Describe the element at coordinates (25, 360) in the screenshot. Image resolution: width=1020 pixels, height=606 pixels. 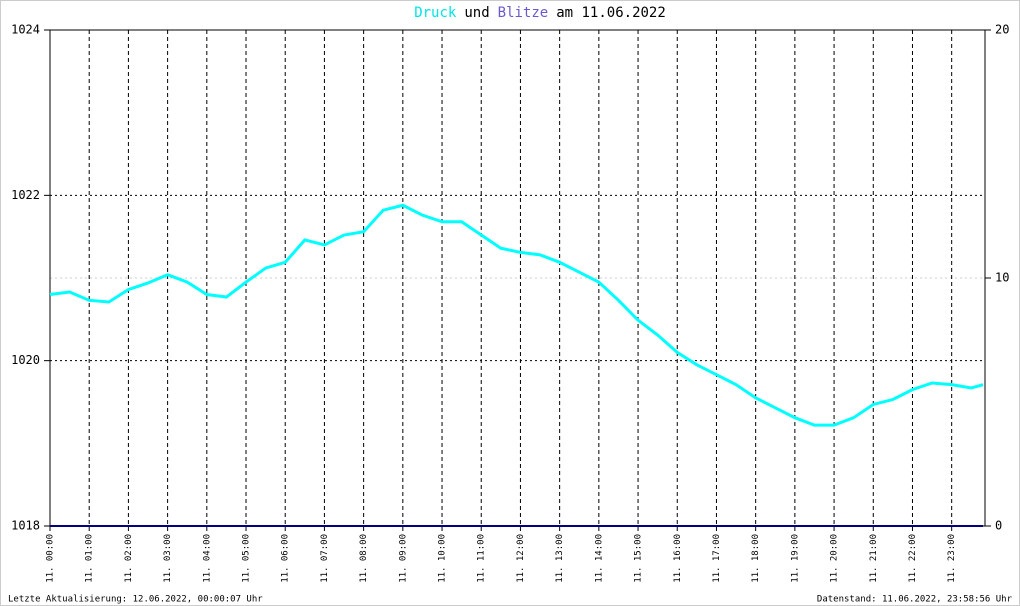
I see `y-tick-label: 1020` at that location.